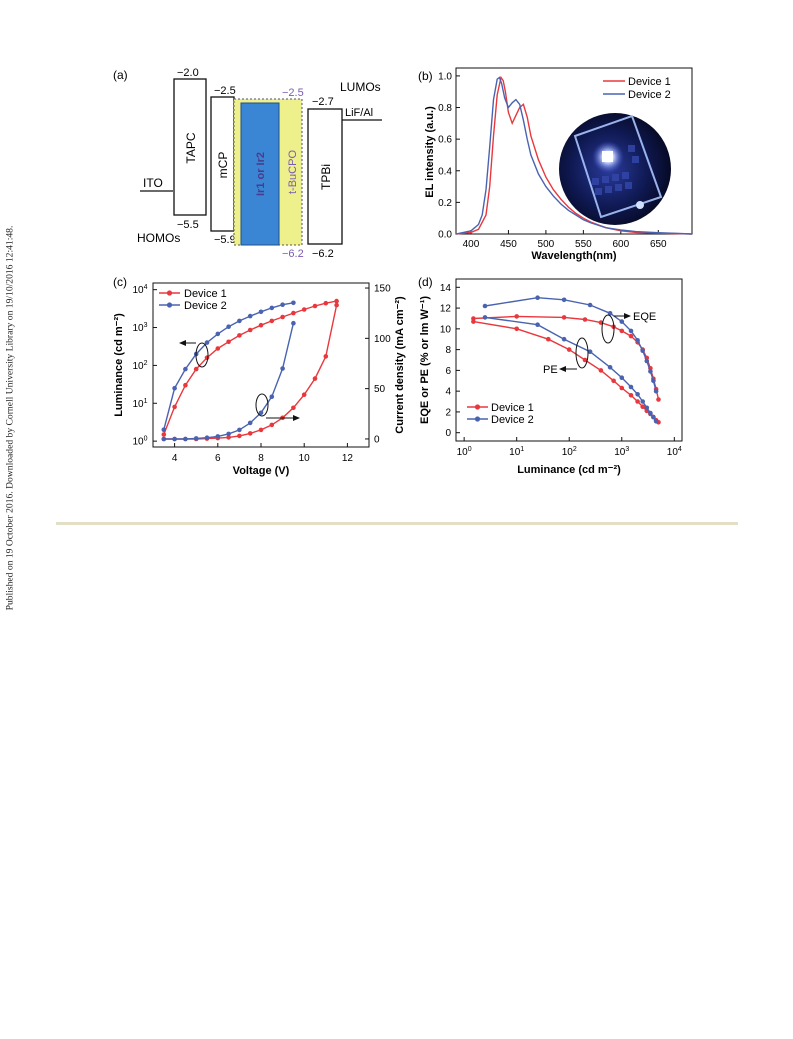  Describe the element at coordinates (446, 288) in the screenshot. I see `panel-d-ytick-label: 14` at that location.